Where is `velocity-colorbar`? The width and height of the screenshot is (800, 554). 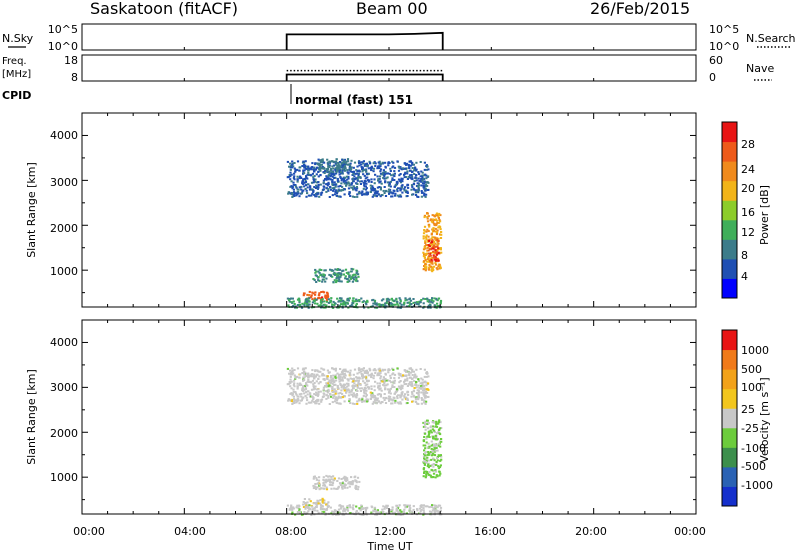 velocity-colorbar is located at coordinates (729, 418).